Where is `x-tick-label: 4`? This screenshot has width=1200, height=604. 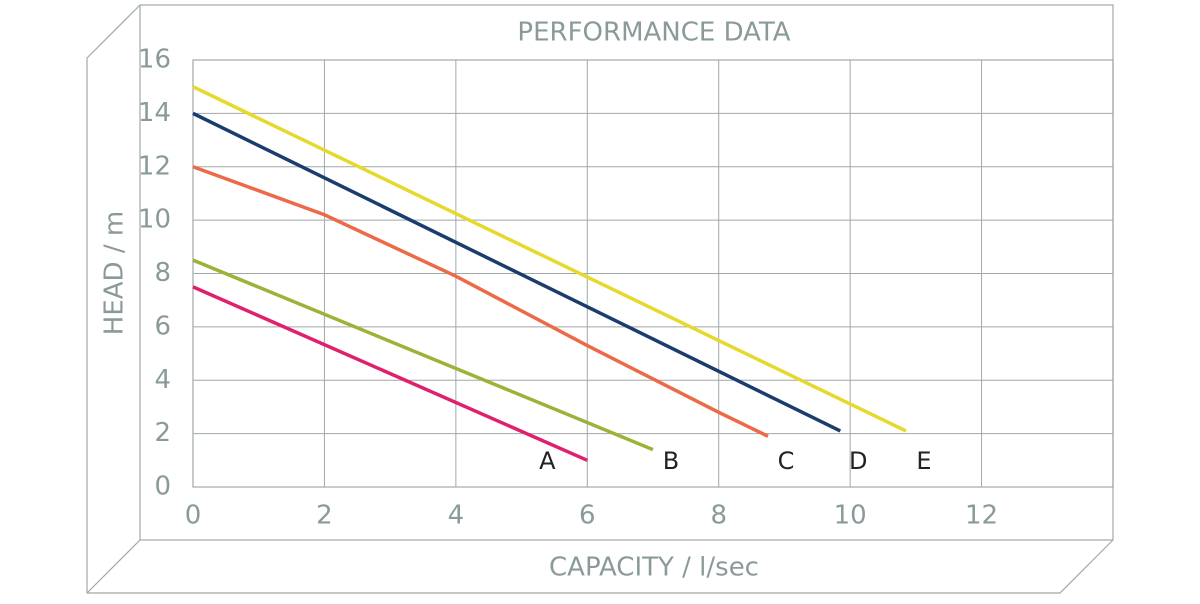
x-tick-label: 4 is located at coordinates (456, 516).